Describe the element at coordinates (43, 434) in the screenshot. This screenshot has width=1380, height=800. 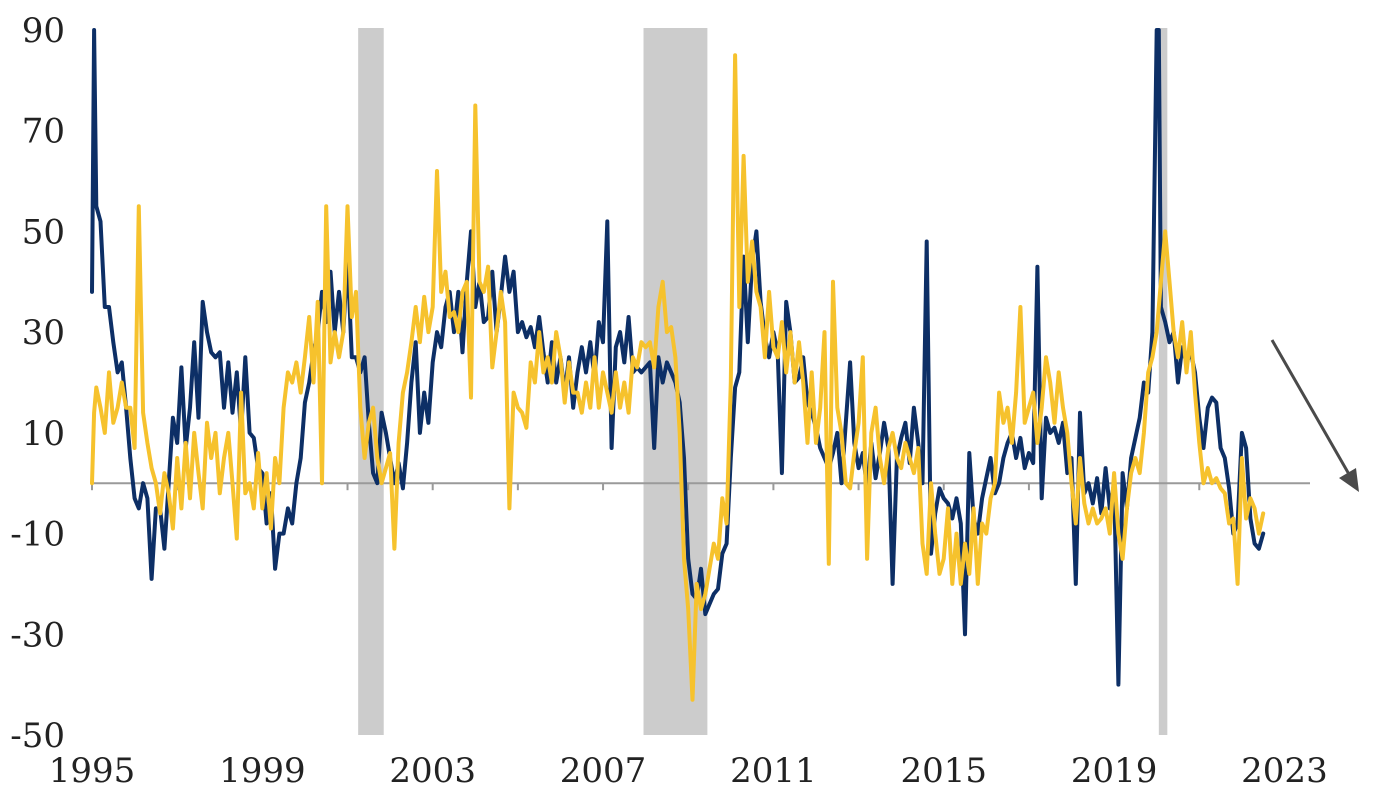
I see `y-tick-label: 10` at that location.